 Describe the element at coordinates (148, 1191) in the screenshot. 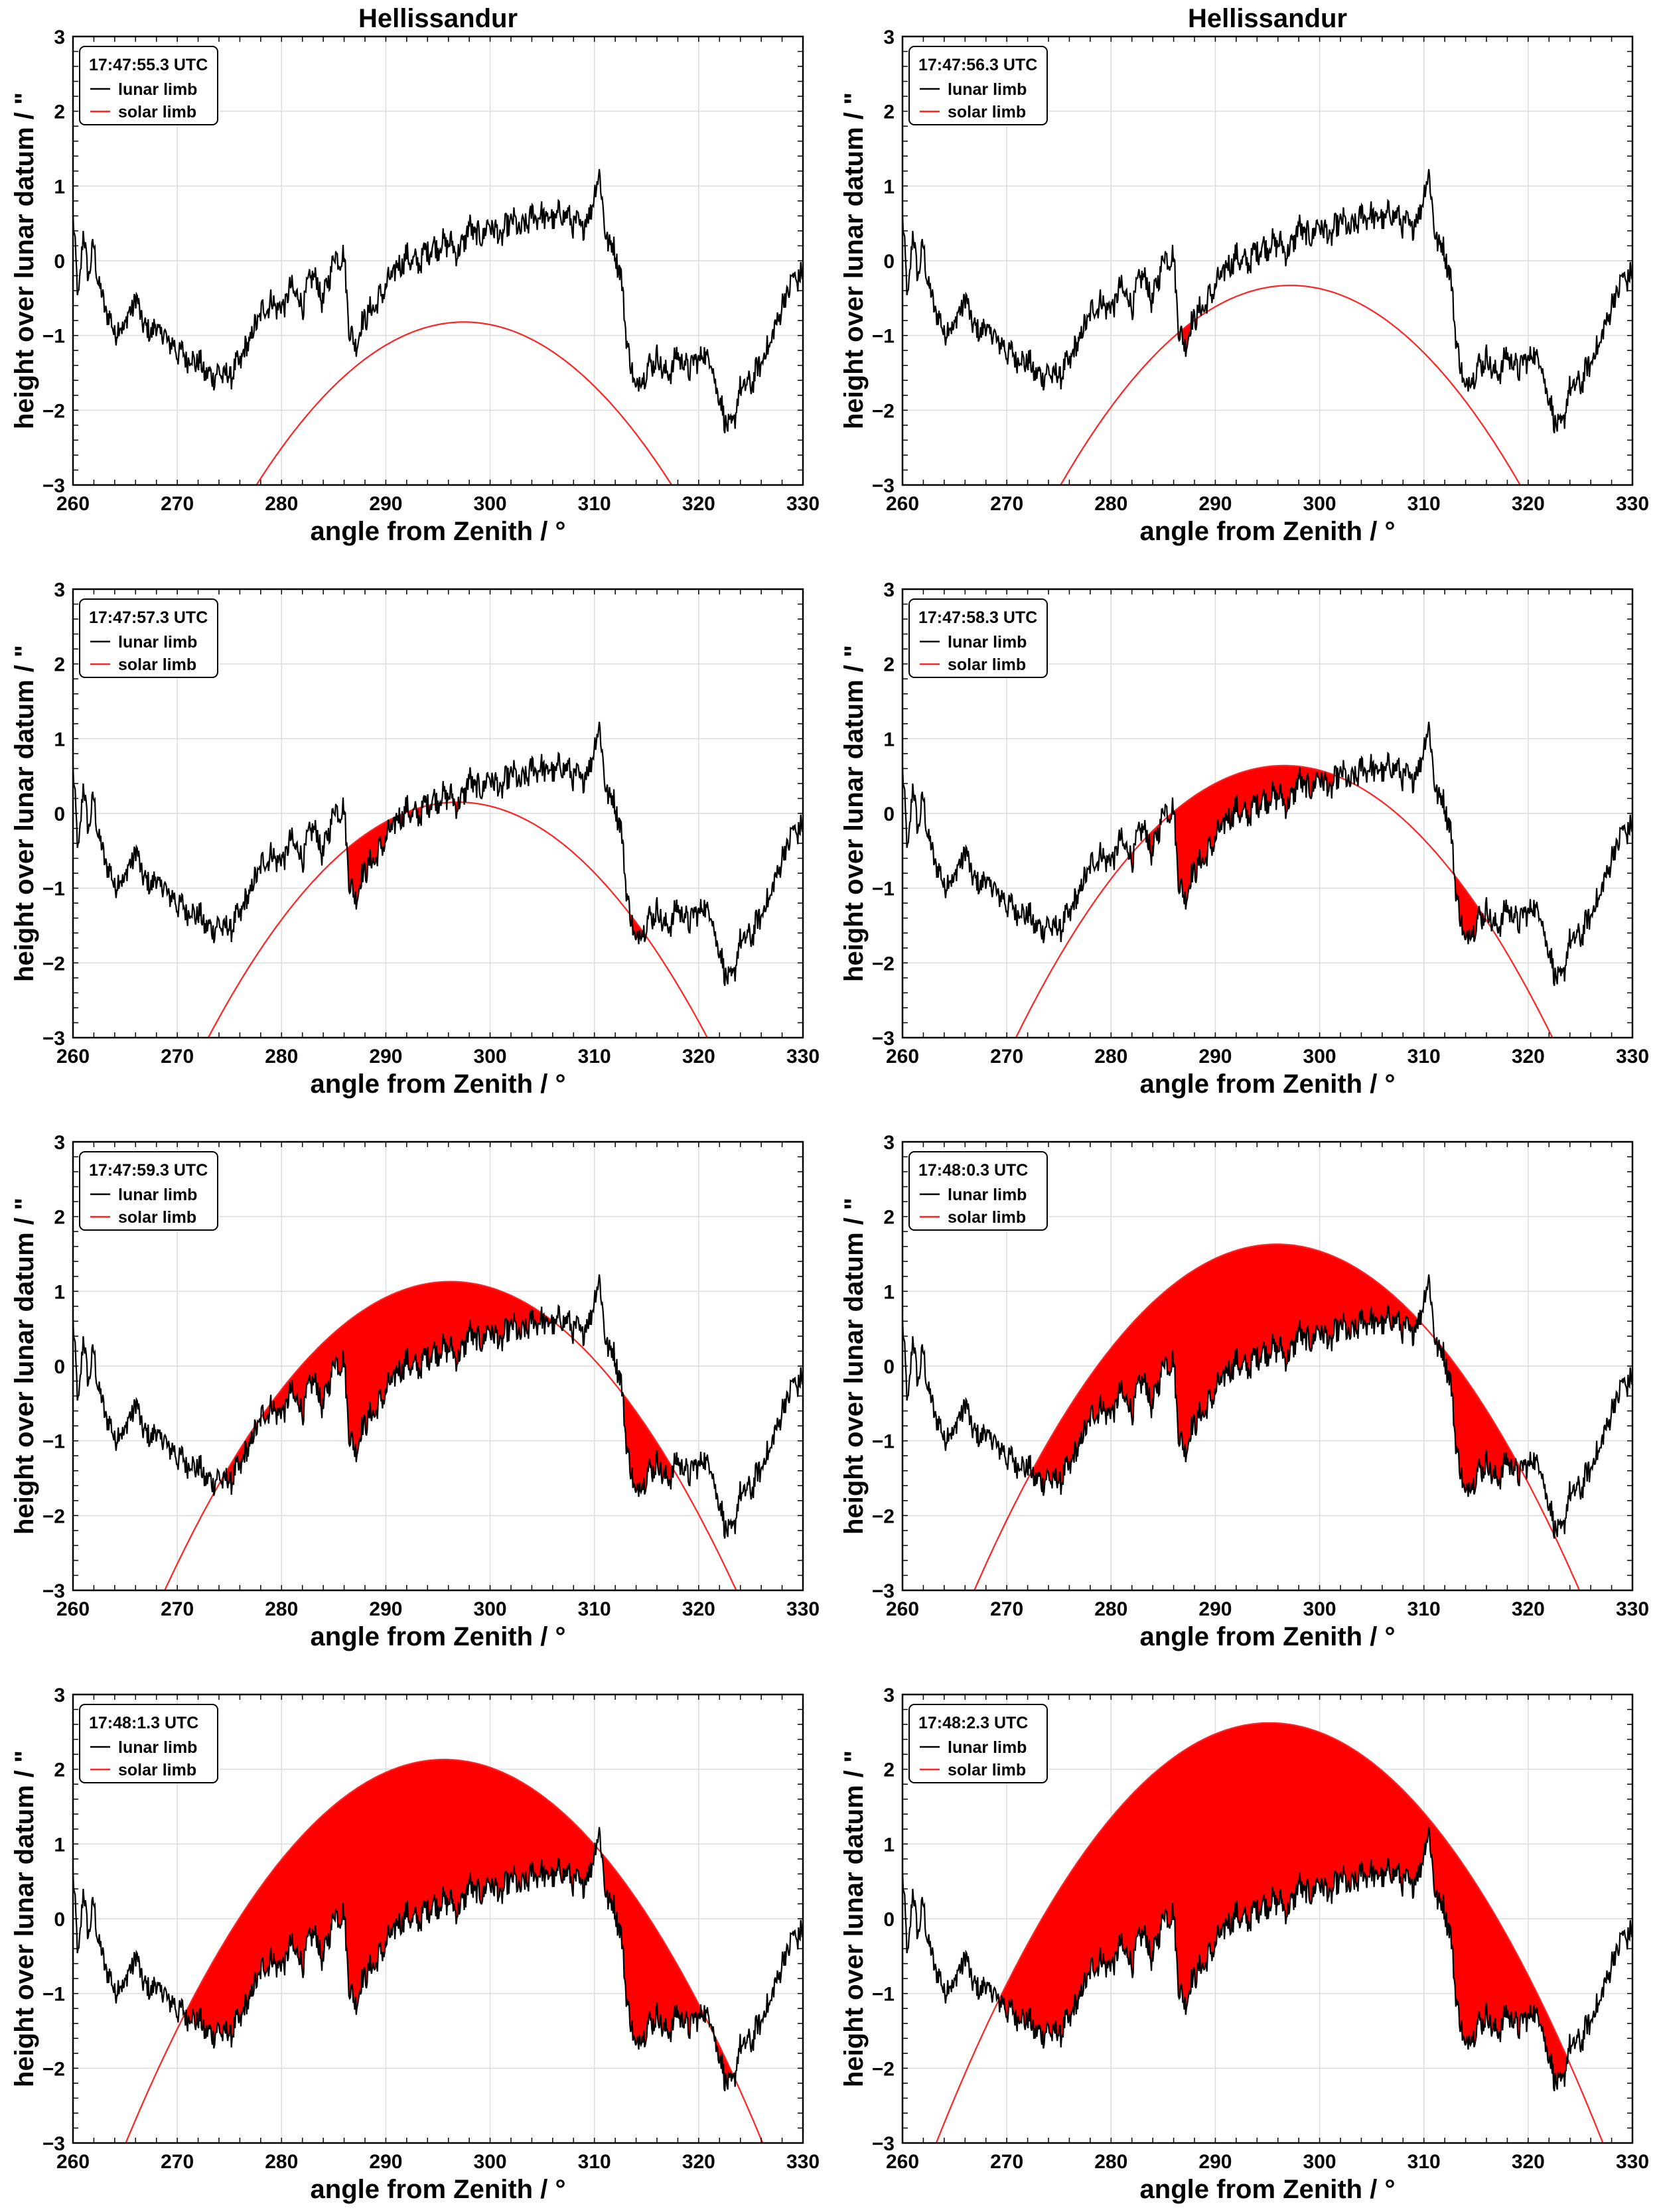

I see `legend: 17:47:59.3 UTC lunar limb solar limb` at that location.